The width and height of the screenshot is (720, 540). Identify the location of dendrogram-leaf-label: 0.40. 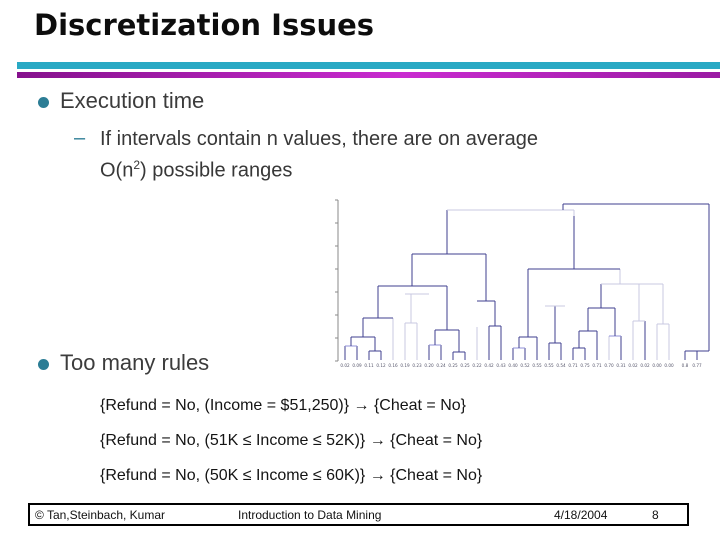
(513, 365).